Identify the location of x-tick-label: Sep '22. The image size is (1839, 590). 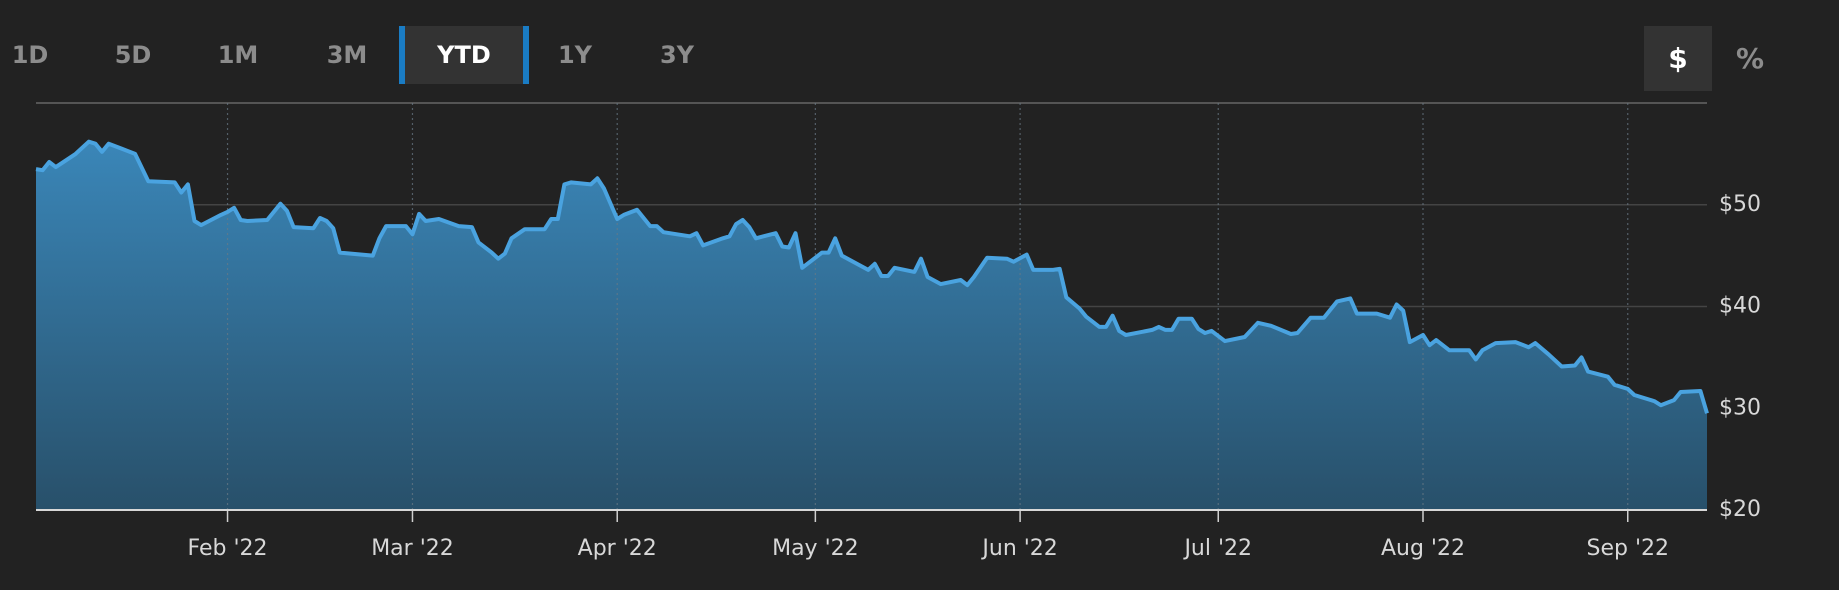
(1627, 548).